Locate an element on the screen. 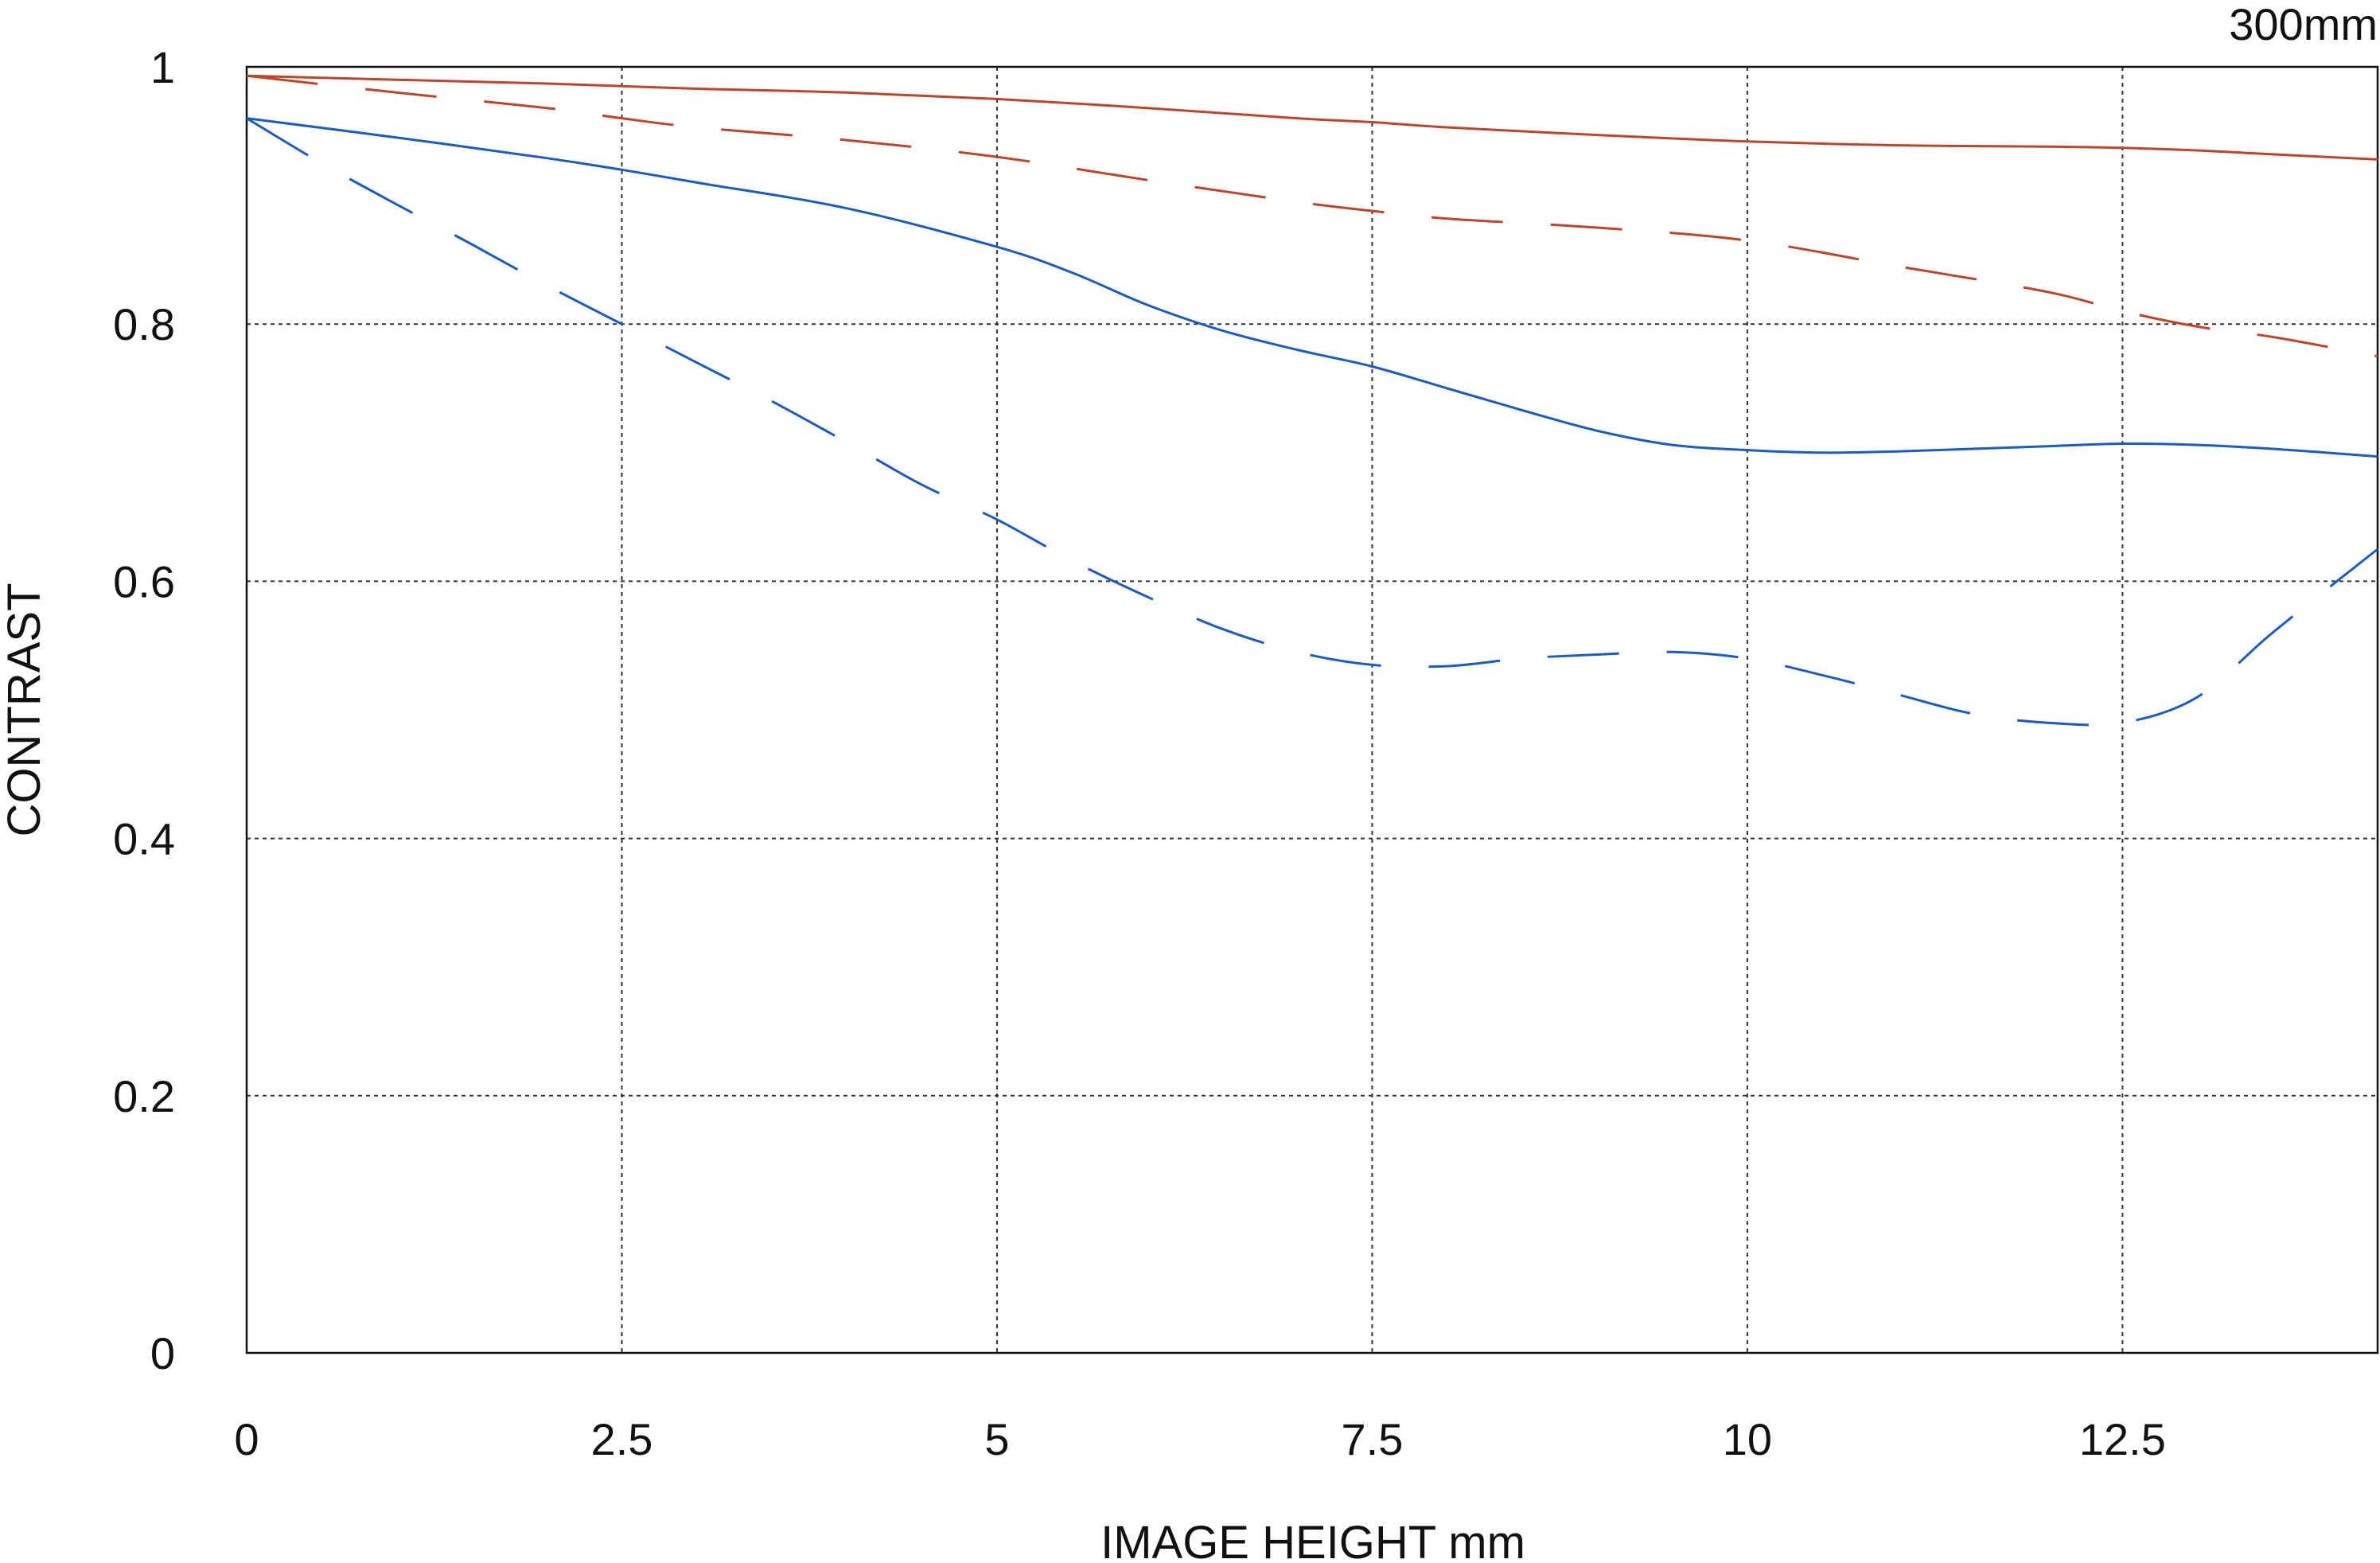 Image resolution: width=2380 pixels, height=1563 pixels. y-tick-label: 0.4 is located at coordinates (144, 839).